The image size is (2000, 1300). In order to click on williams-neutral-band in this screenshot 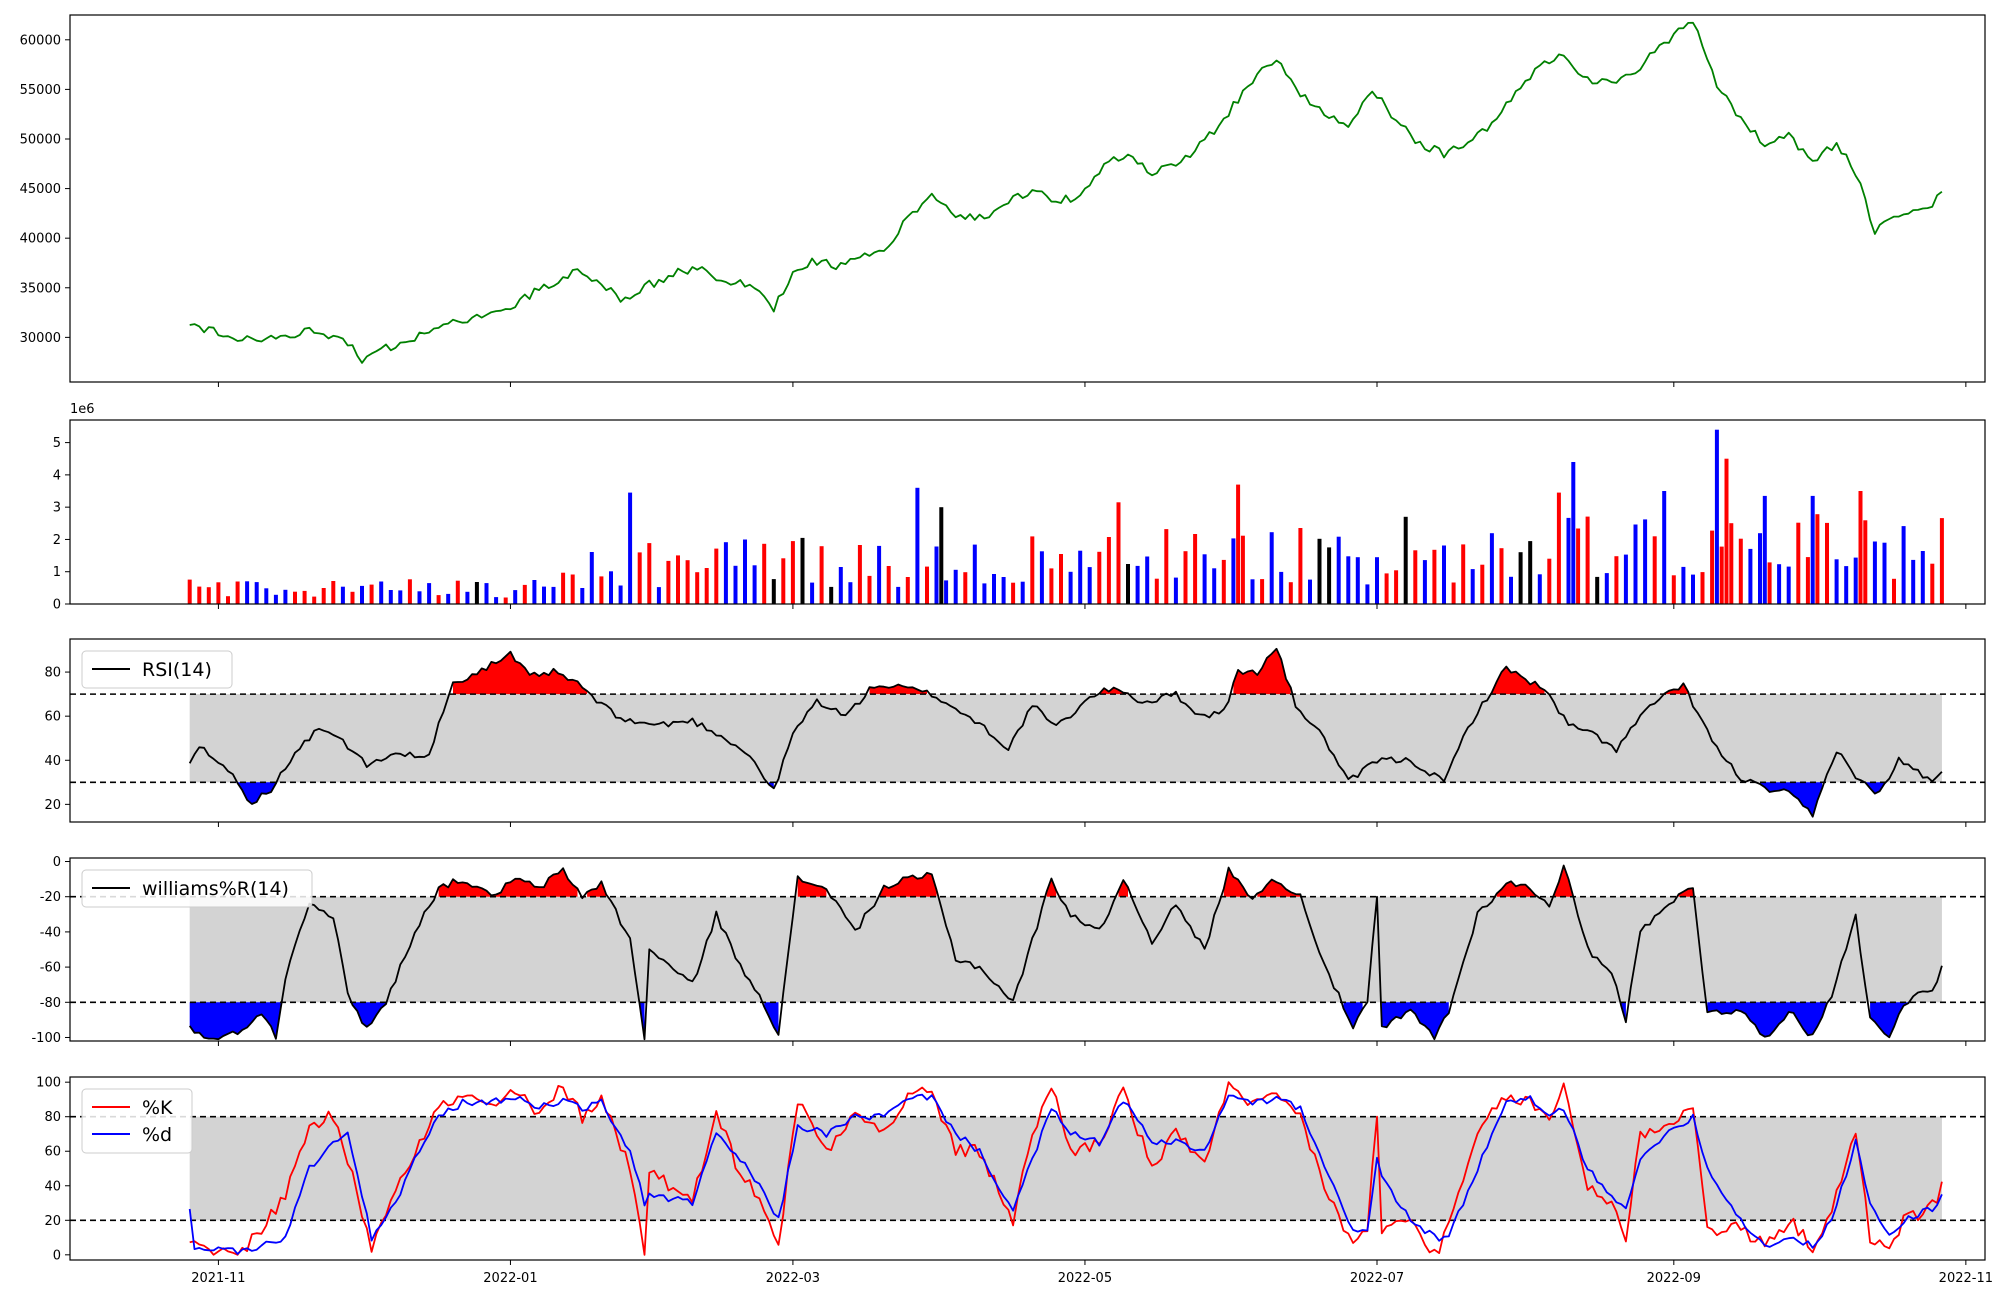, I will do `click(1065, 949)`.